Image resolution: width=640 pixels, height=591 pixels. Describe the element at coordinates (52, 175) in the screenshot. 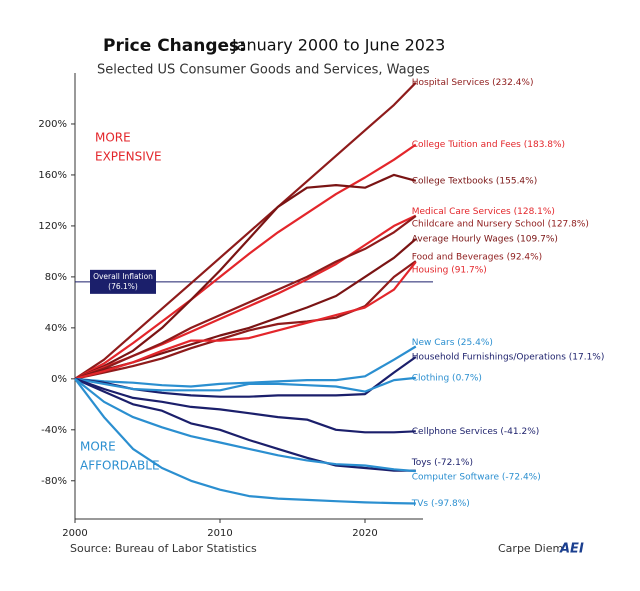

I see `y-tick-label: 160%` at that location.